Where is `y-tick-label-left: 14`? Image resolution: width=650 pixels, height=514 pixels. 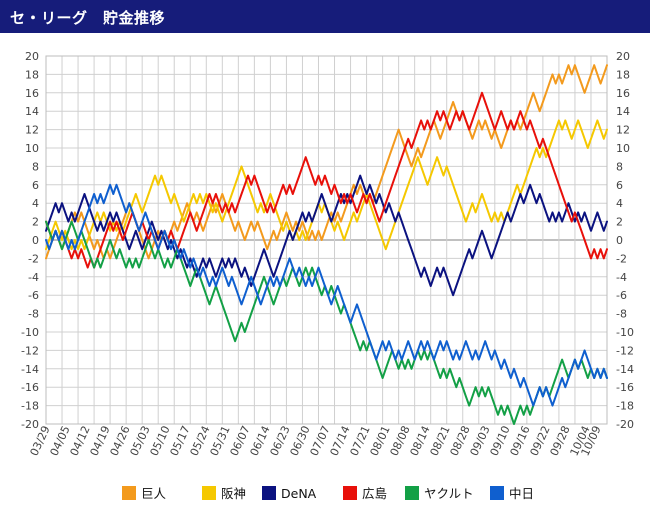
y-tick-label-left: 14 is located at coordinates (32, 111).